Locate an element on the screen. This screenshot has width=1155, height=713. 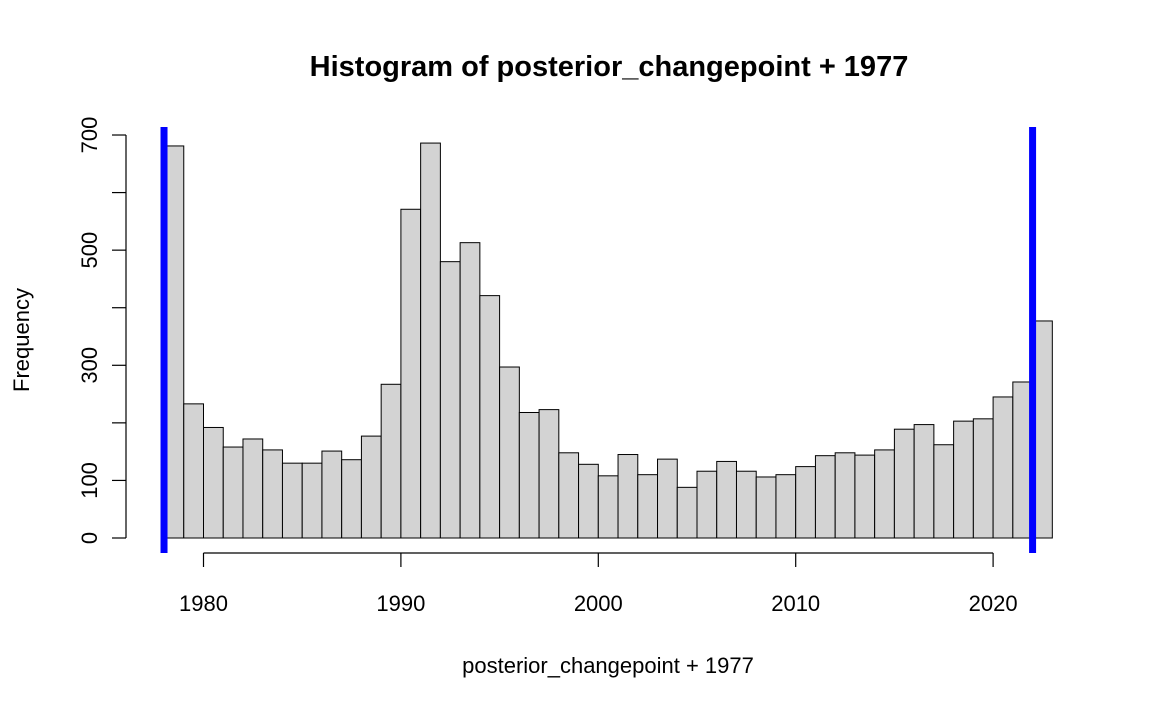
x-tick-label: 2000 is located at coordinates (598, 603).